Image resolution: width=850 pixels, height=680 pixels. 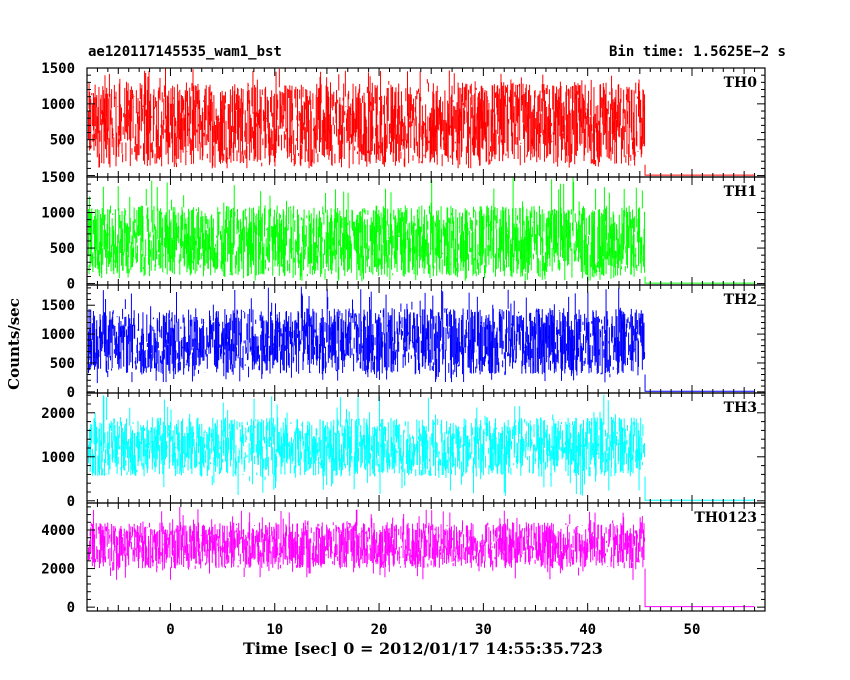 What do you see at coordinates (274, 630) in the screenshot?
I see `x-tick-label: 10` at bounding box center [274, 630].